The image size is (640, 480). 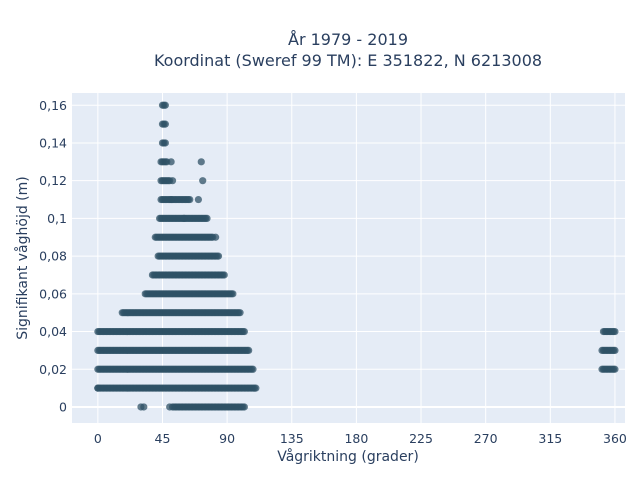 I want to click on y-tick-label: 0,14, so click(x=53, y=142).